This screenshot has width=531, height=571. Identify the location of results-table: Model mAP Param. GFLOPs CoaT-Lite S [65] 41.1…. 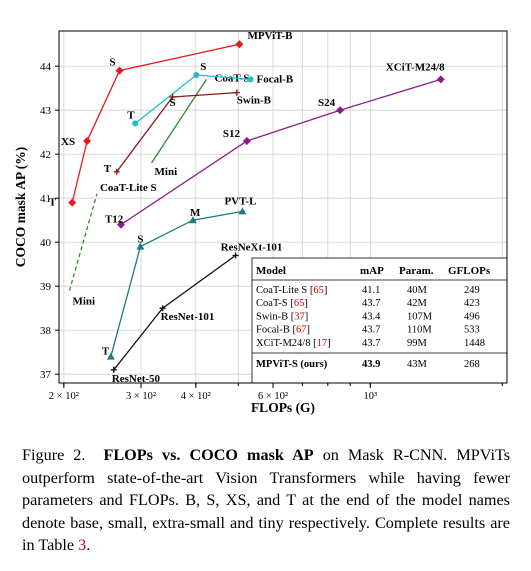
(379, 320).